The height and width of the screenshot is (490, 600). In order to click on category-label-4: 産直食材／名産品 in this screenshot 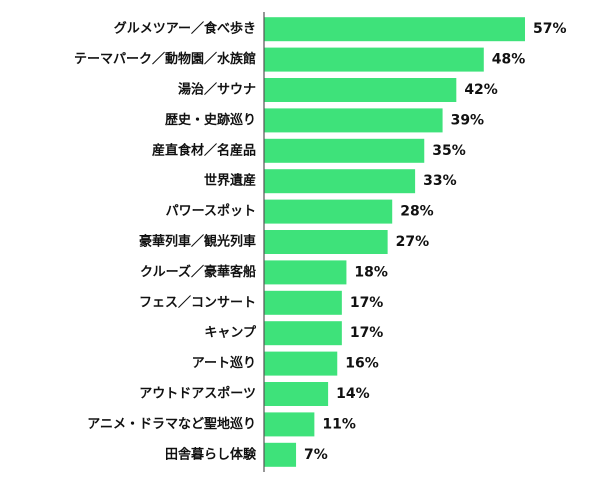, I will do `click(204, 150)`.